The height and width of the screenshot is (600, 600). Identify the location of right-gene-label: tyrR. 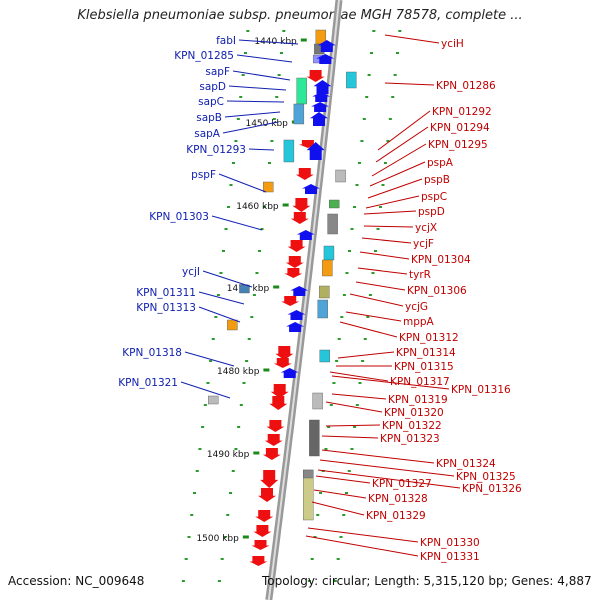
(420, 275).